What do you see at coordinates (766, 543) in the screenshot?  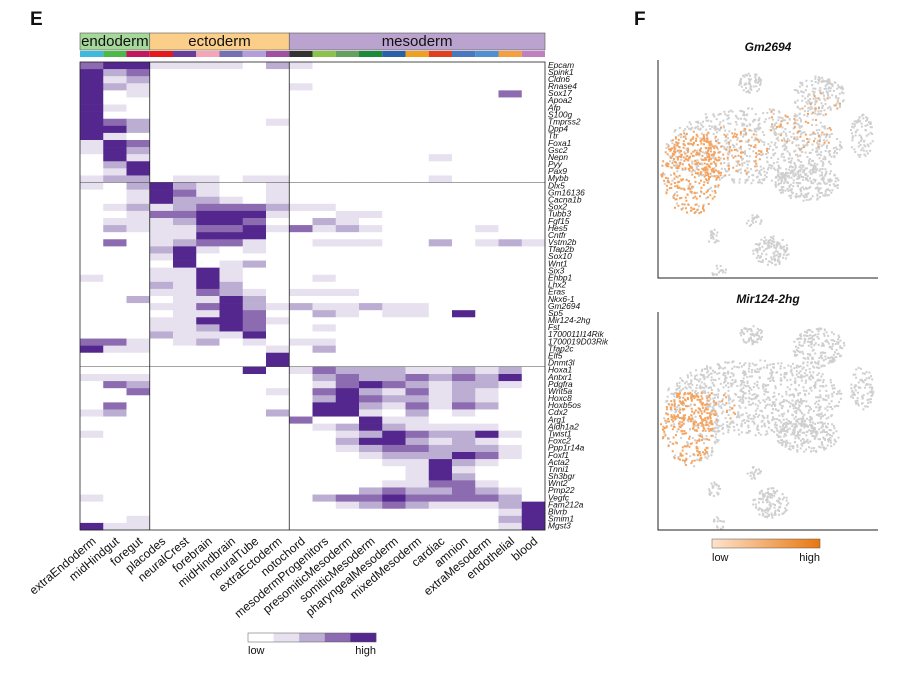 I see `umap-legend-bar` at bounding box center [766, 543].